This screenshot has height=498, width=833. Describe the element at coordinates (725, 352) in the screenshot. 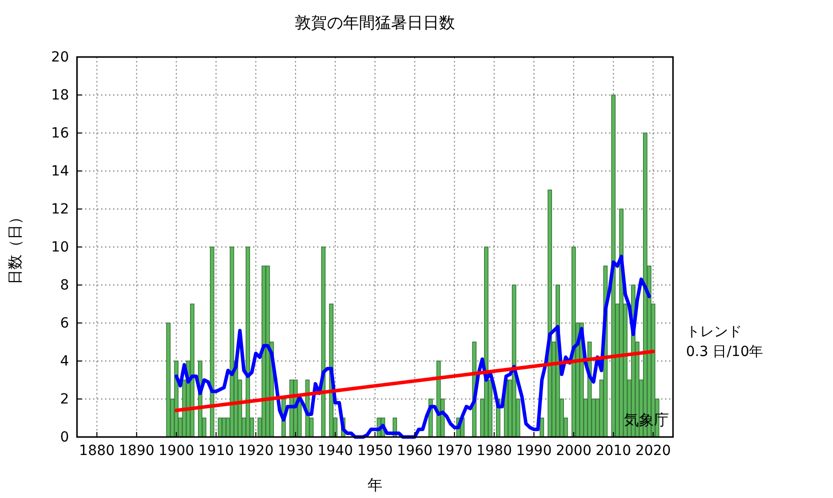

I see `text: 0.3 日/10年` at that location.